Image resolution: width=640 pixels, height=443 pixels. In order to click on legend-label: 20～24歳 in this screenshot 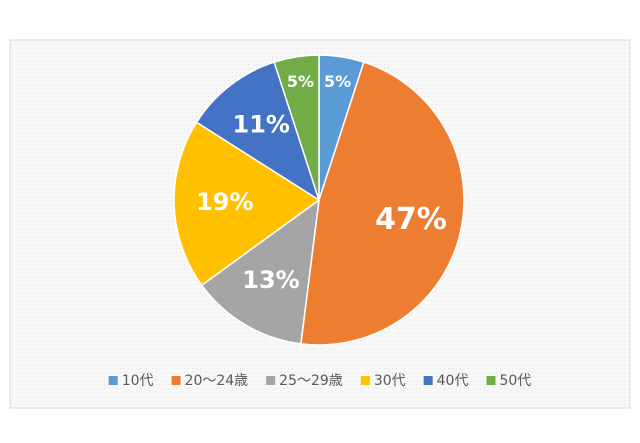, I will do `click(217, 381)`.